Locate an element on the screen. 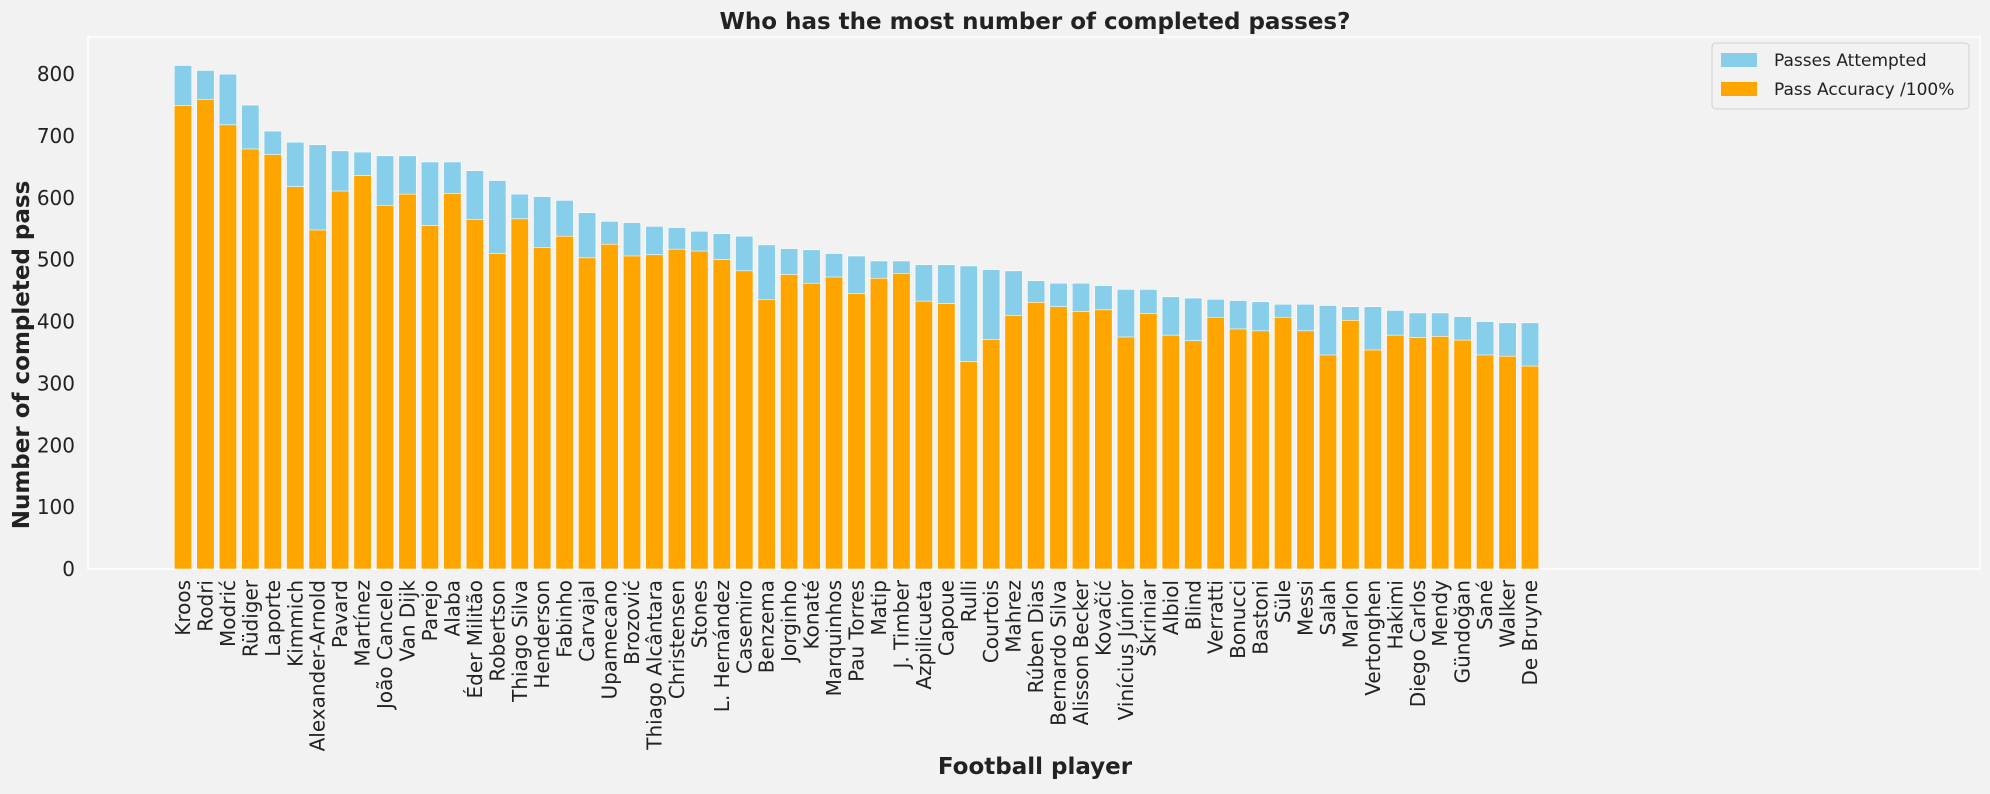  x-tick-label: Messi is located at coordinates (1306, 608).